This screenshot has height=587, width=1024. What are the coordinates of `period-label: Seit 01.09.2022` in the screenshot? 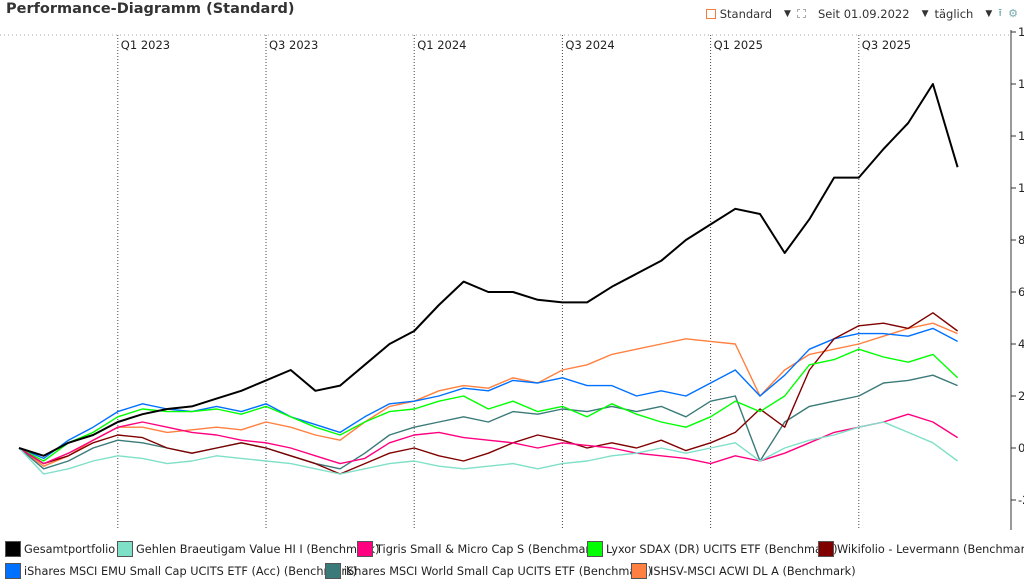 It's located at (863, 13).